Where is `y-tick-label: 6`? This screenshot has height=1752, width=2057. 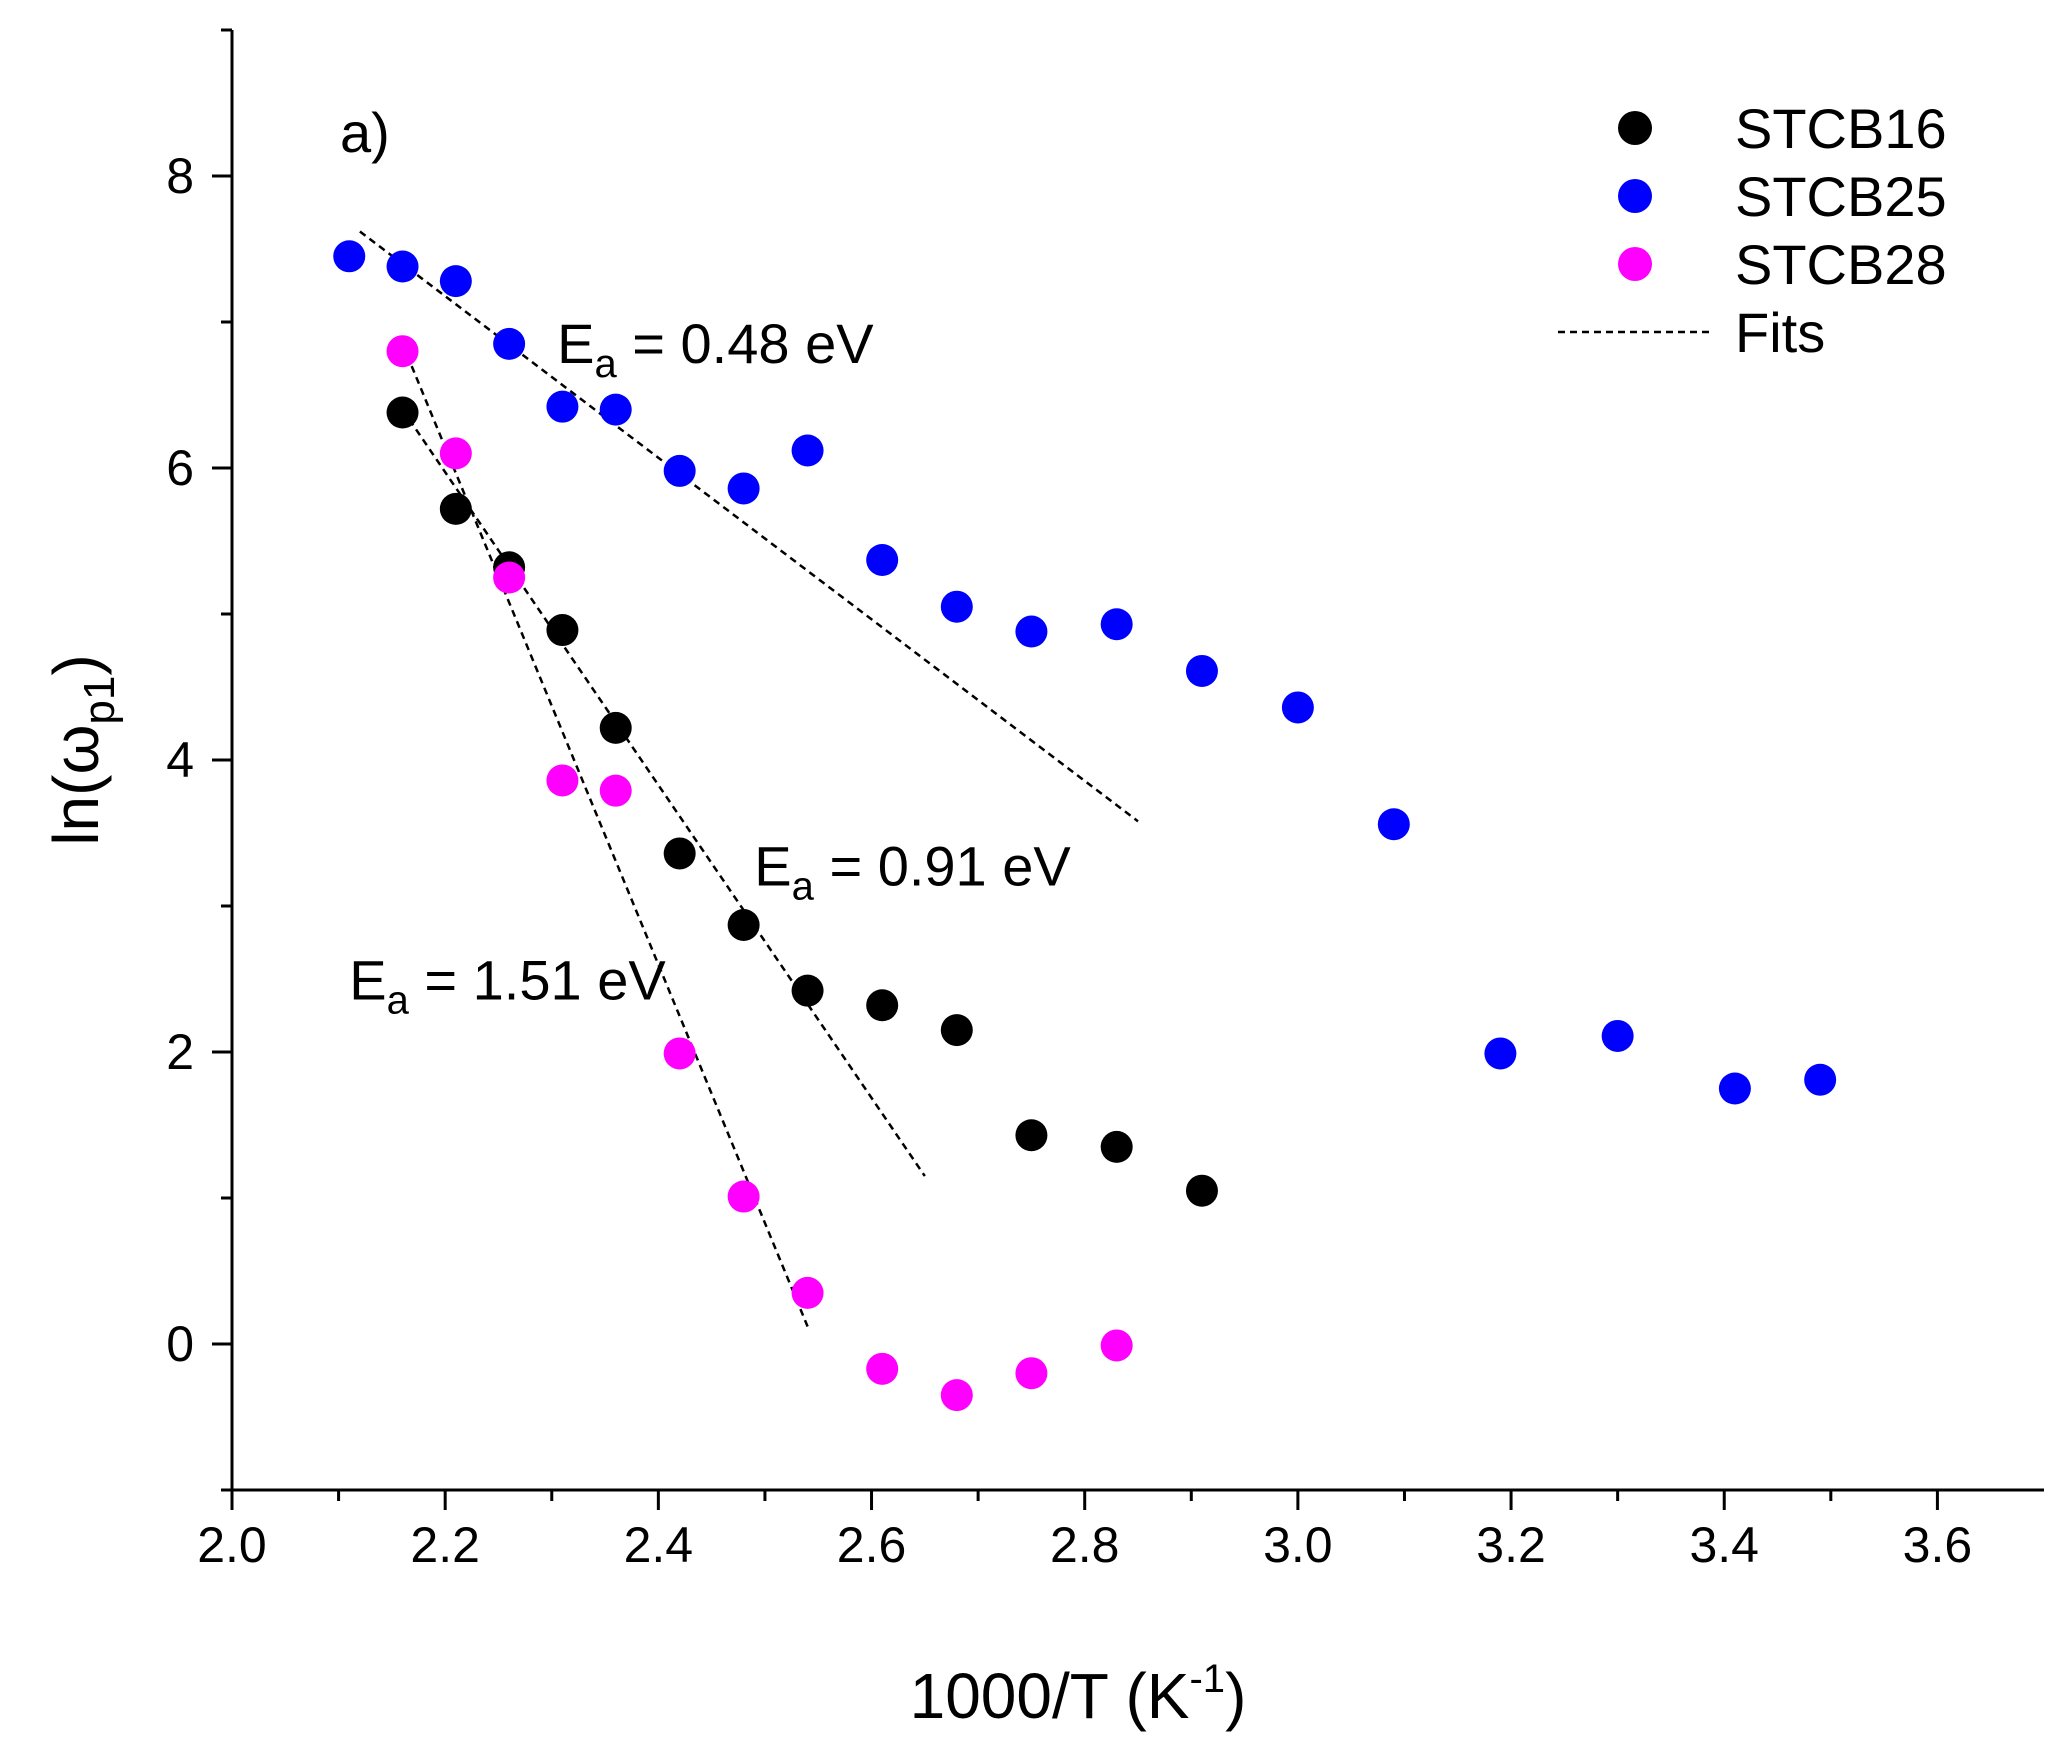 y-tick-label: 6 is located at coordinates (180, 468).